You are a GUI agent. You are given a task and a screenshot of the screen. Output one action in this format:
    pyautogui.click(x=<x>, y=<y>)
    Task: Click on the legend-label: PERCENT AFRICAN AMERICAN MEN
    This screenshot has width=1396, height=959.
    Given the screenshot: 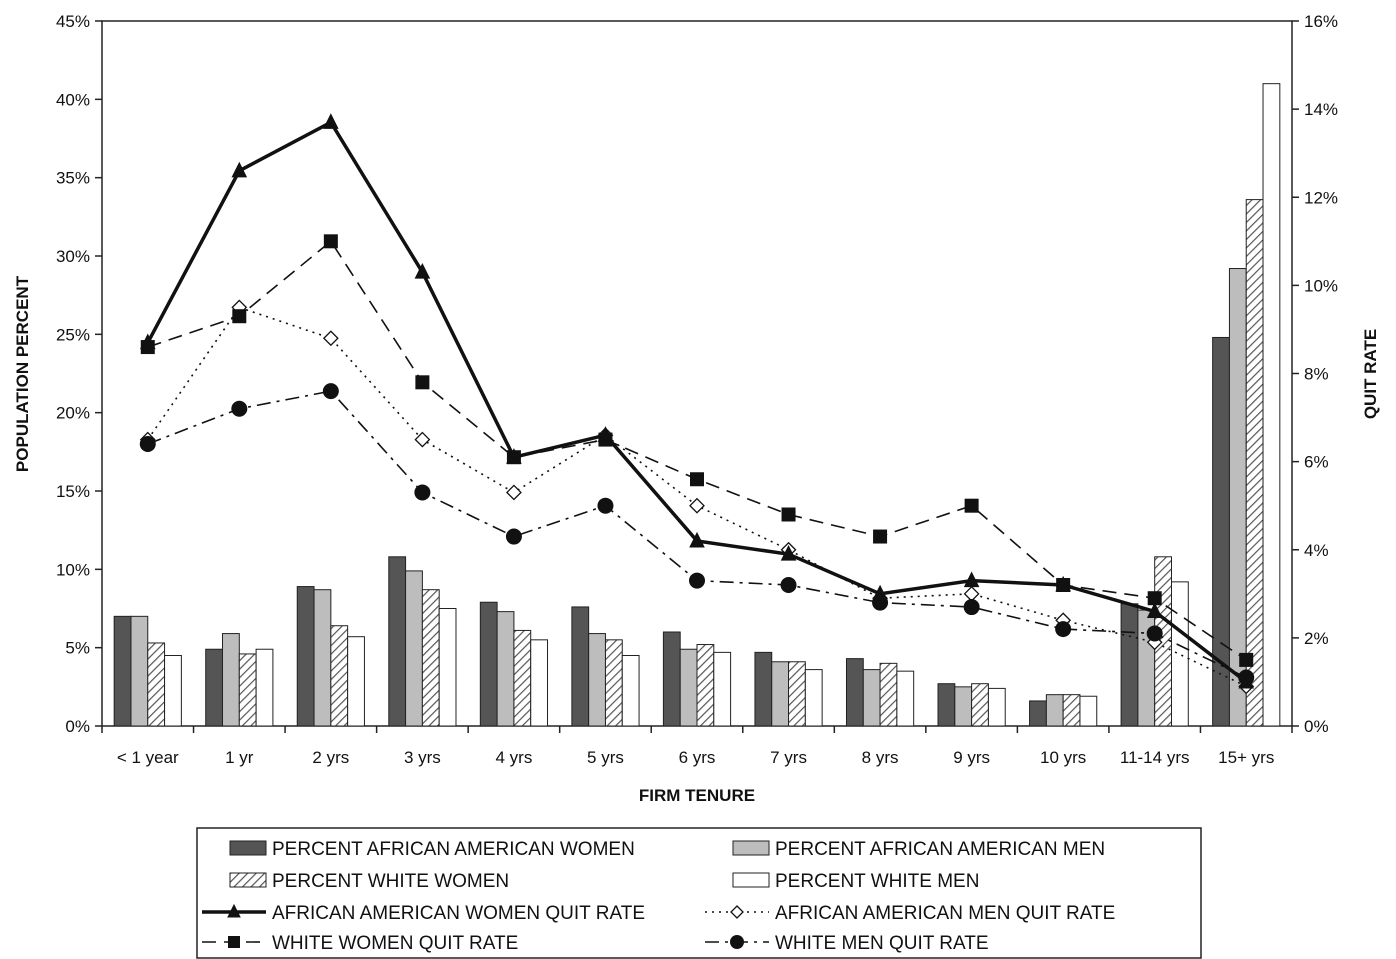 What is the action you would take?
    pyautogui.click(x=940, y=849)
    